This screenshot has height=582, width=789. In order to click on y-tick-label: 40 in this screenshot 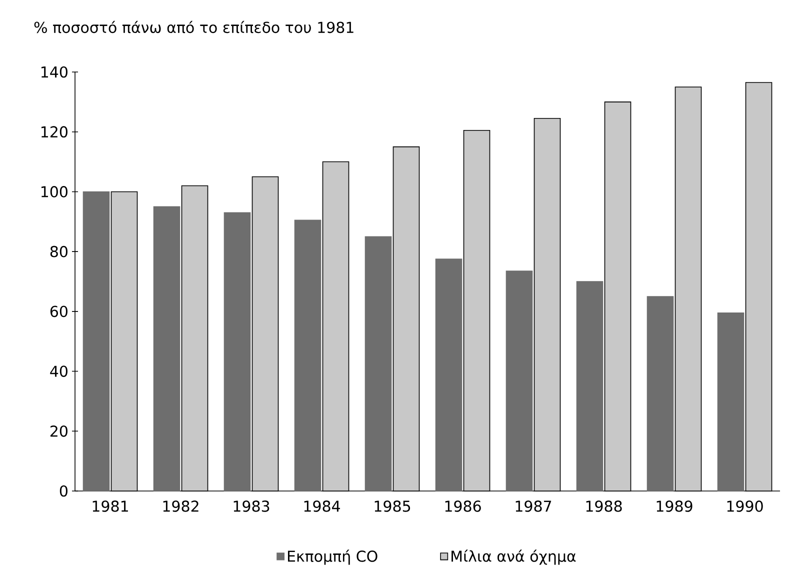, I will do `click(59, 371)`.